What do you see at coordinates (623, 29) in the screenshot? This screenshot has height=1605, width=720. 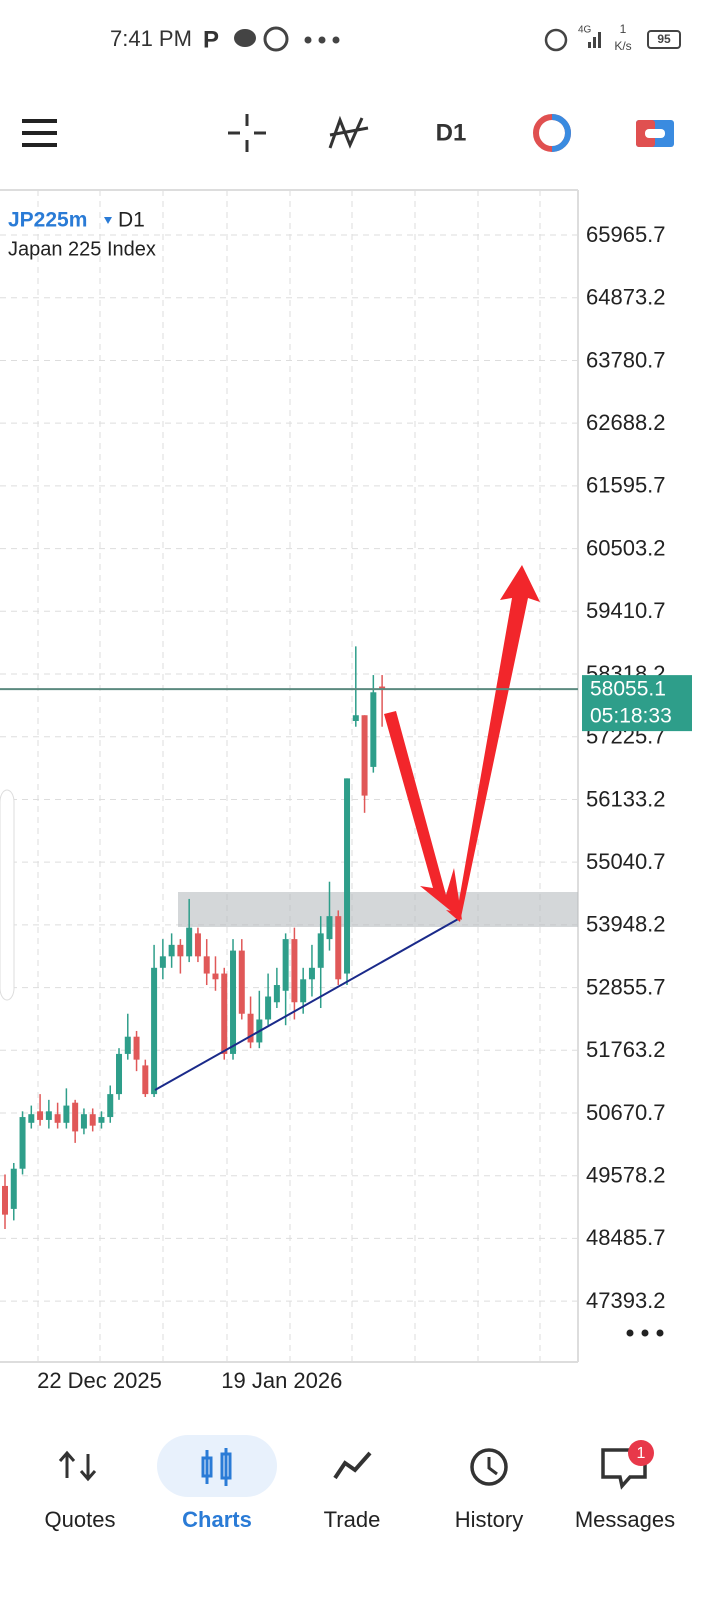 I see `speed-value: 1` at bounding box center [623, 29].